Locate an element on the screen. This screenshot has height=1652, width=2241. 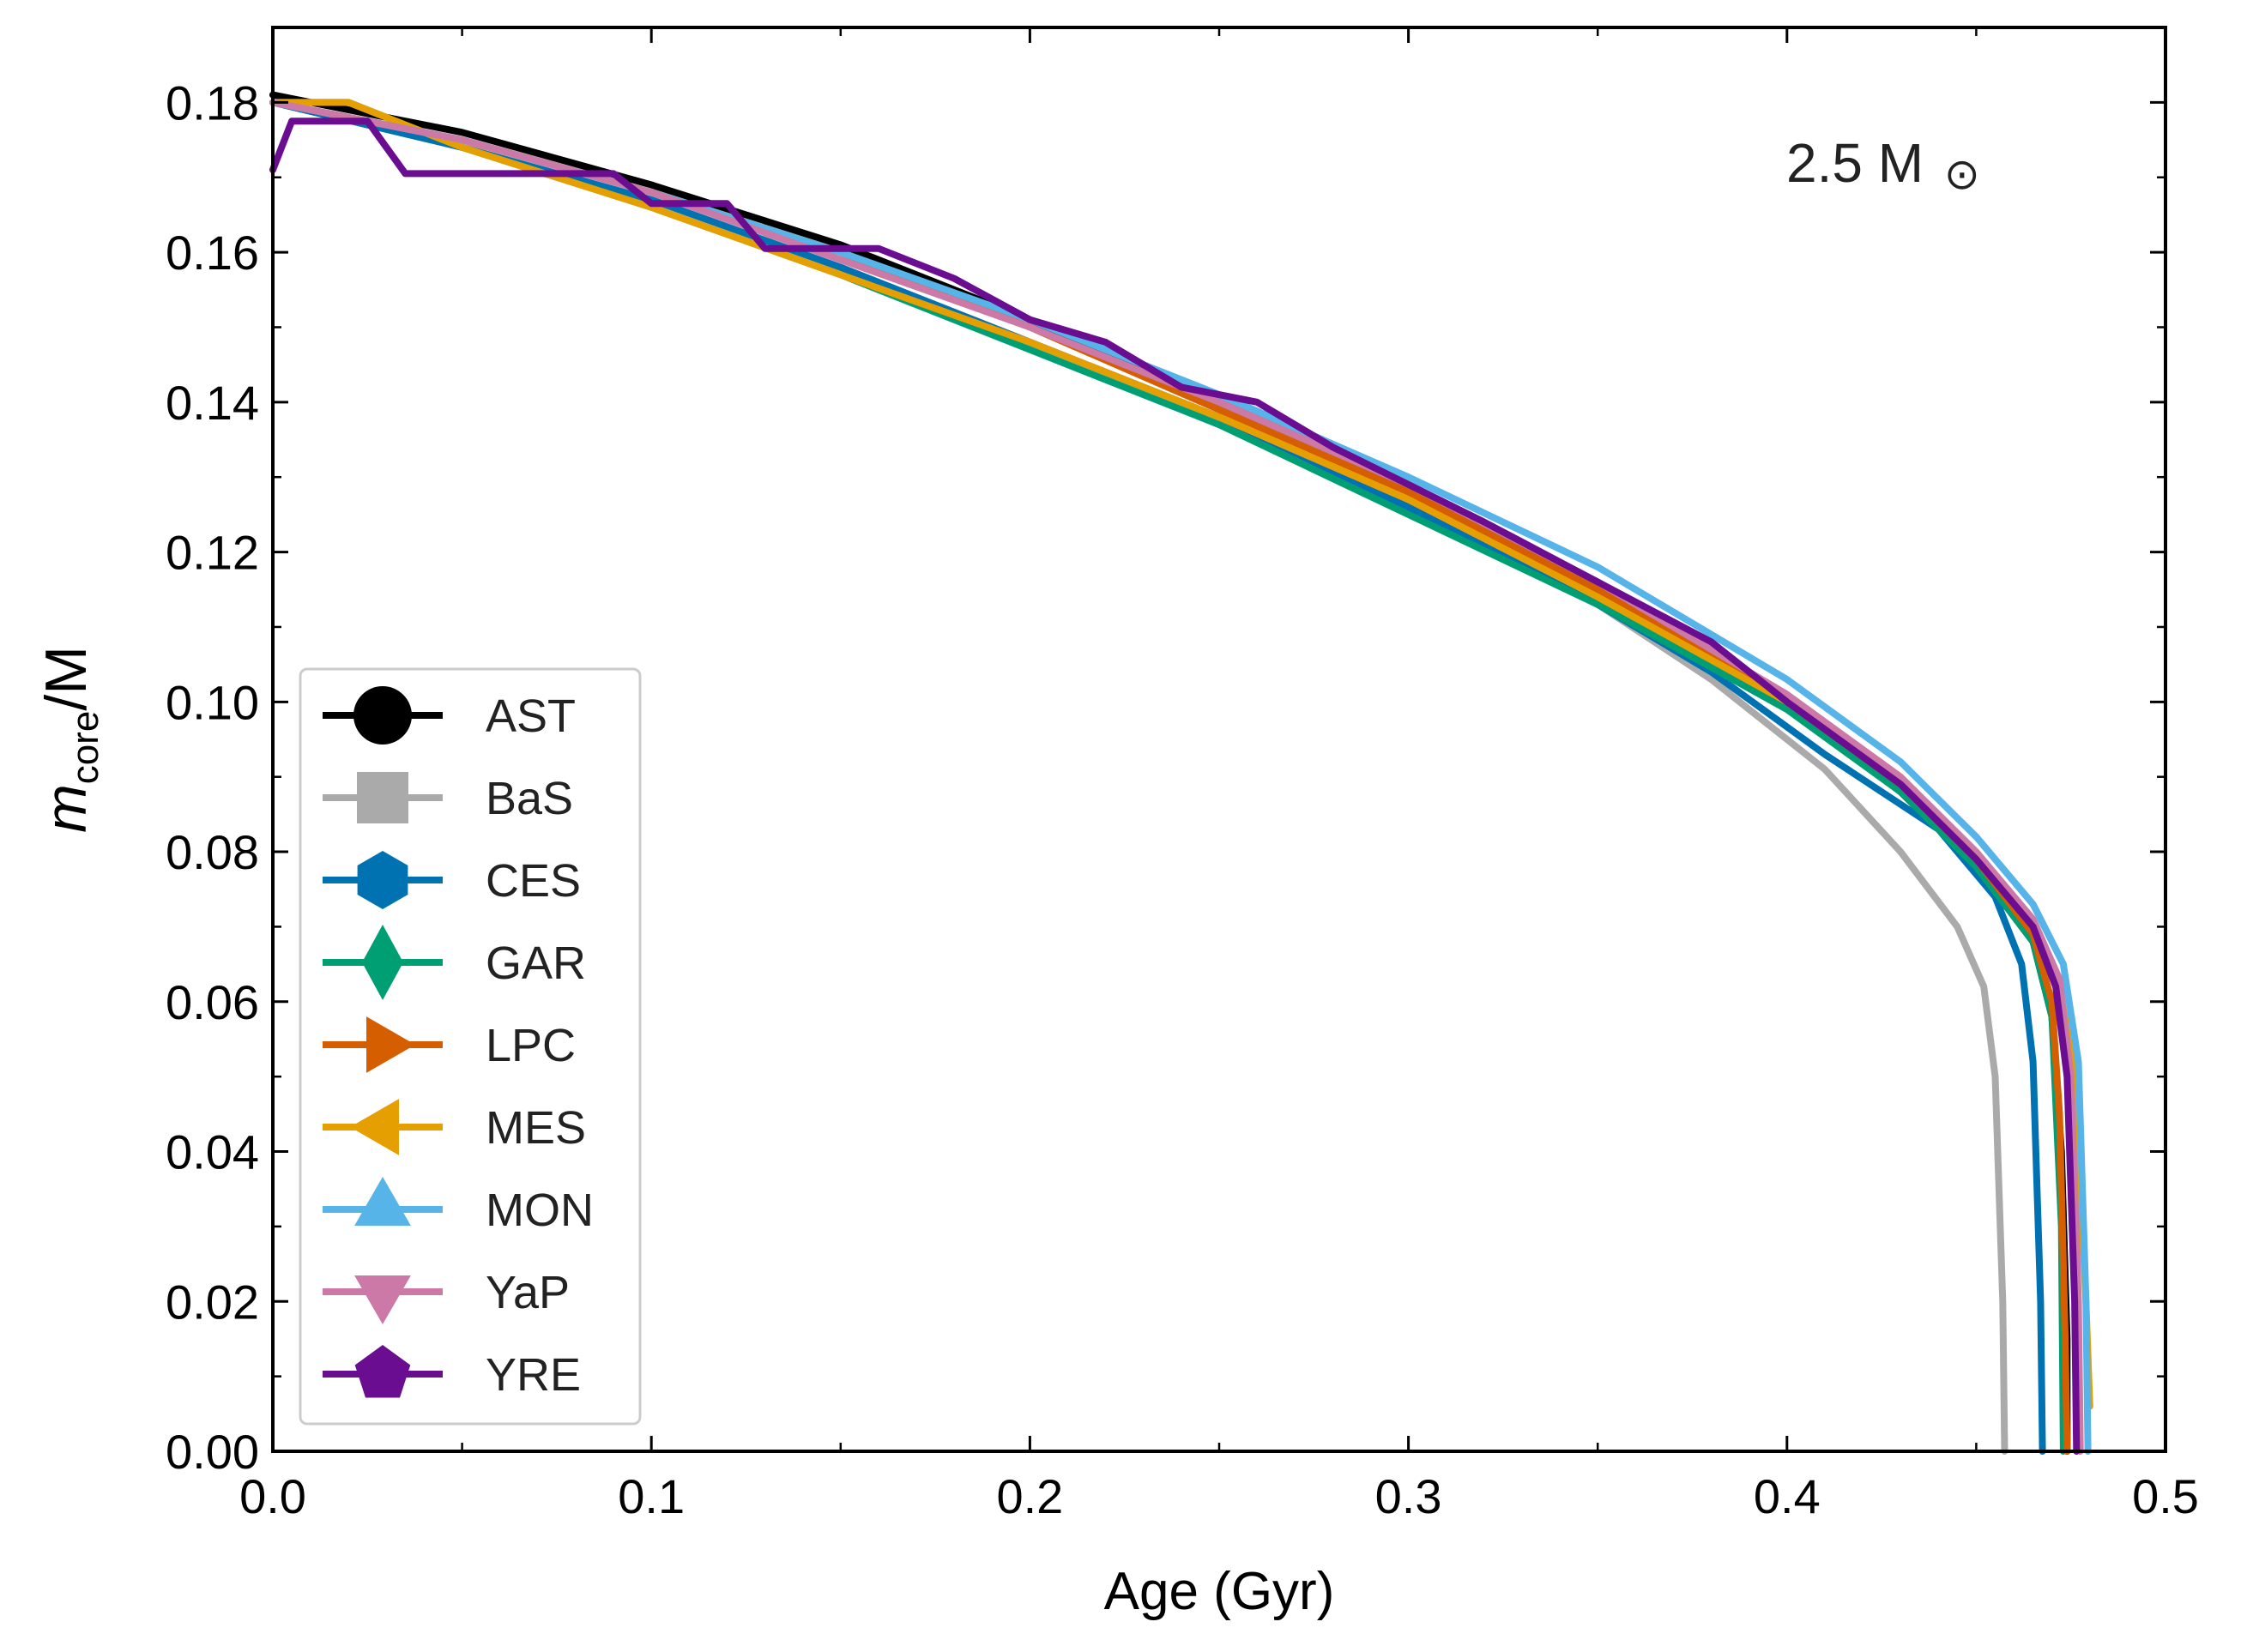
legend-marker-triangle-up-icon is located at coordinates (382, 1201).